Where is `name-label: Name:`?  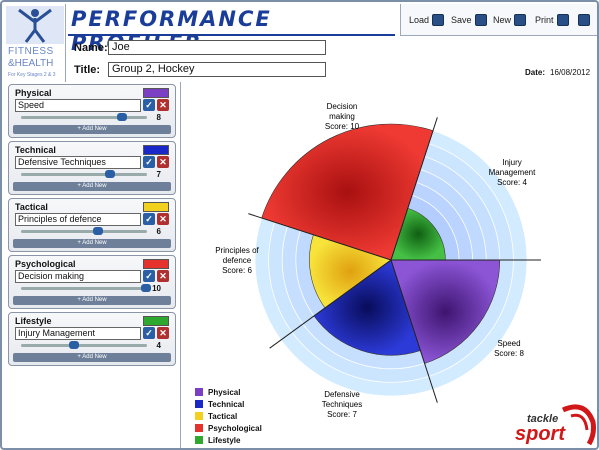
name-label: Name: is located at coordinates (91, 48).